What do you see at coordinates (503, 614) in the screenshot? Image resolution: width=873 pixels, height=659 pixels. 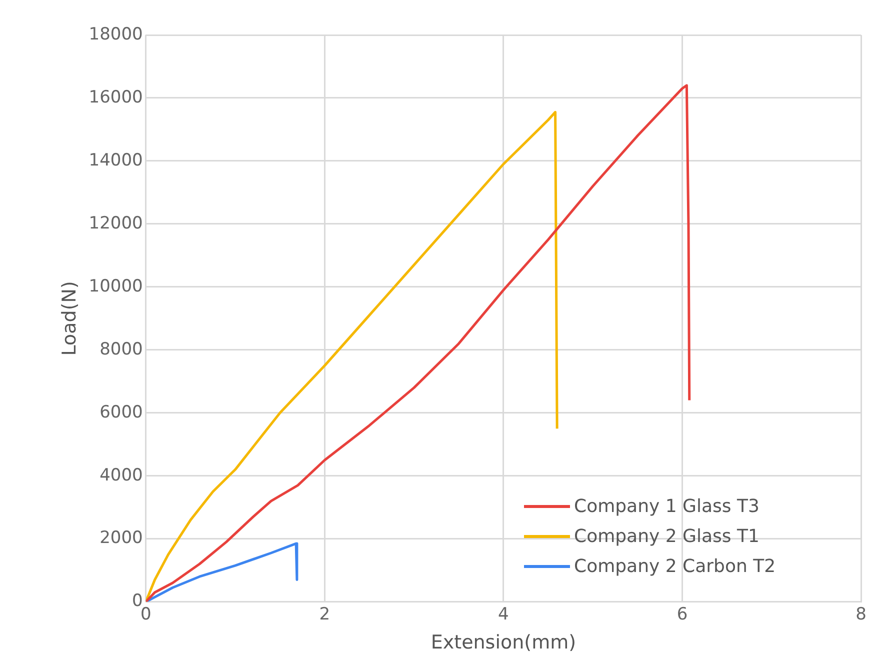 I see `x-tick-label: 4` at bounding box center [503, 614].